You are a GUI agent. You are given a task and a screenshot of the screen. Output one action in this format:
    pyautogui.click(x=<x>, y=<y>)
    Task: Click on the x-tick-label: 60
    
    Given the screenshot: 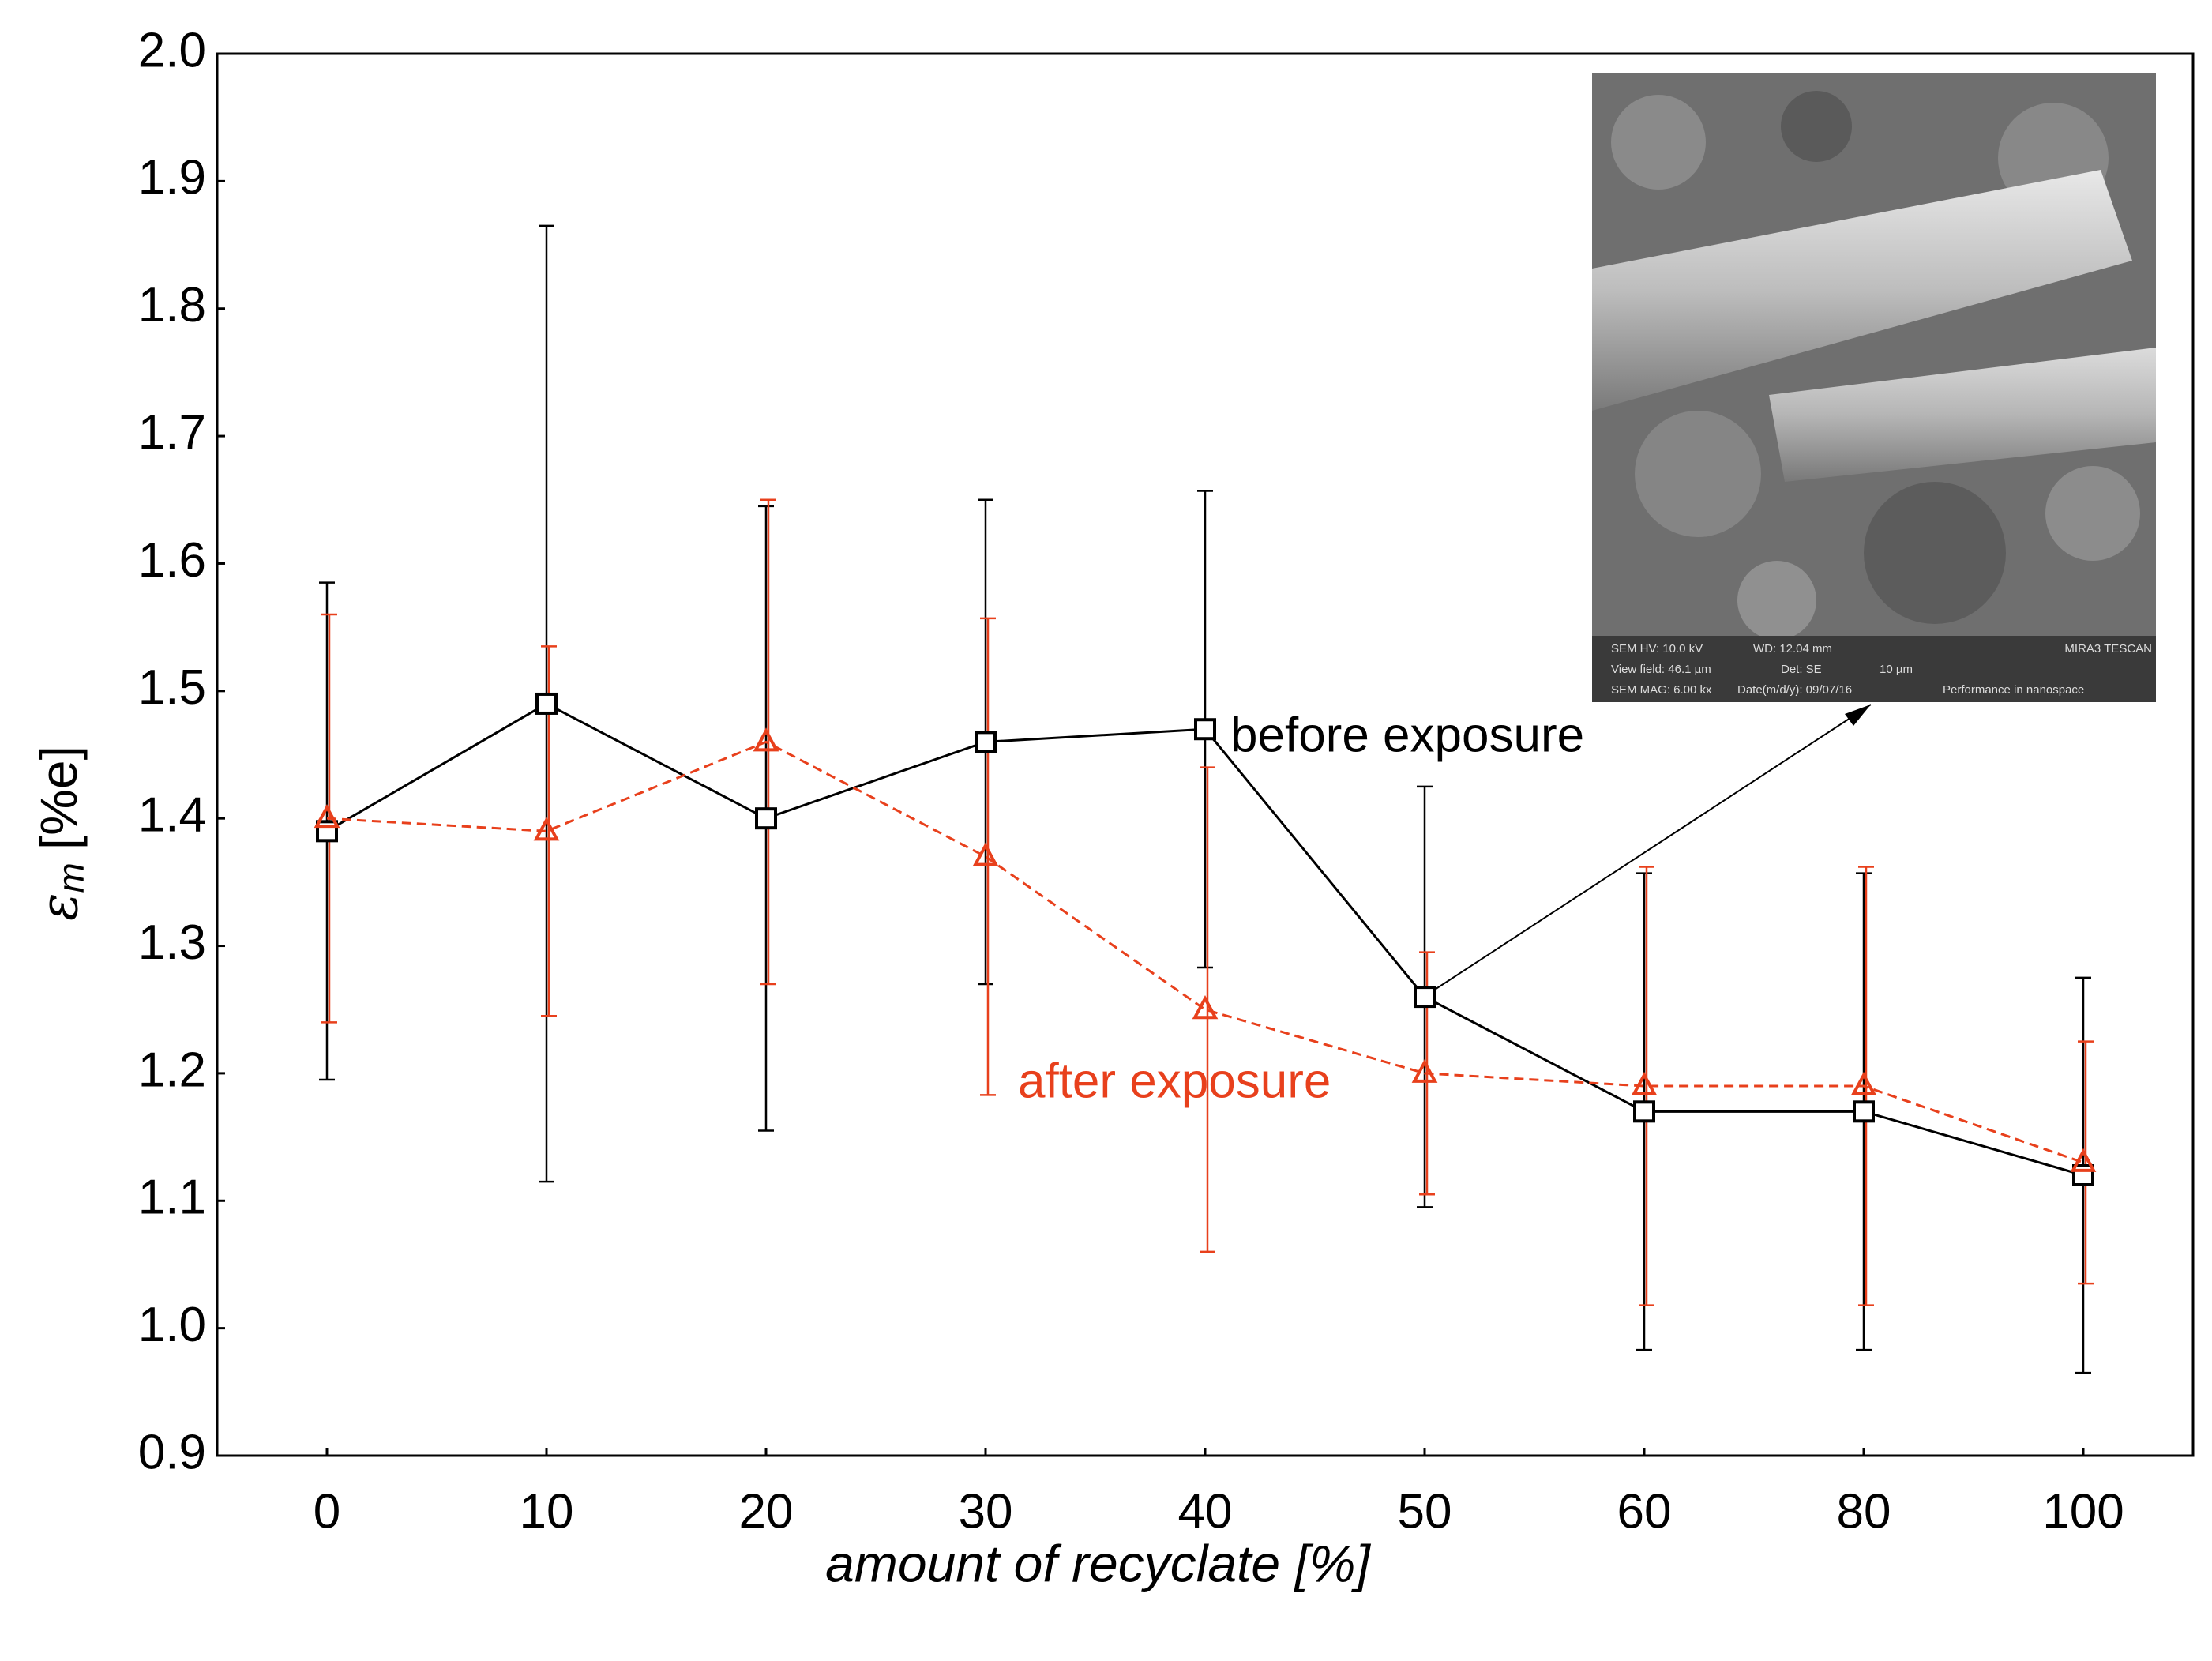 What is the action you would take?
    pyautogui.click(x=1644, y=1511)
    